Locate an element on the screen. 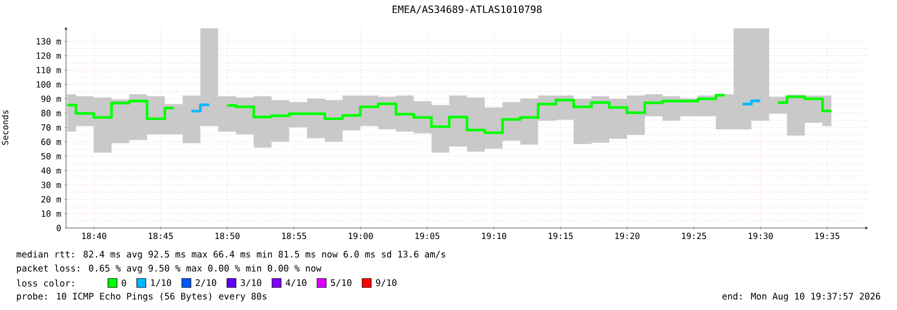 This screenshot has width=897, height=310. legend-label: 2/10 is located at coordinates (206, 283).